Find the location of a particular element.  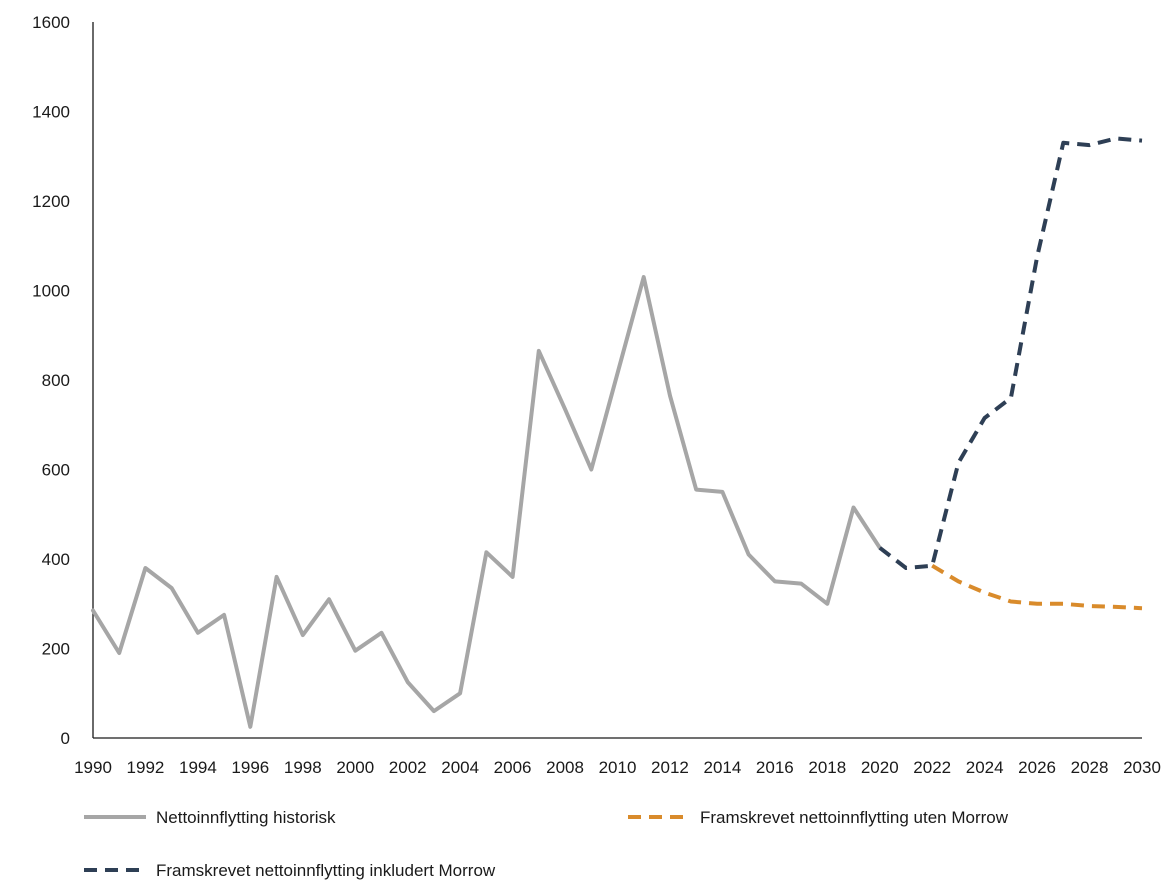

y-tick-label: 1000 is located at coordinates (51, 291).